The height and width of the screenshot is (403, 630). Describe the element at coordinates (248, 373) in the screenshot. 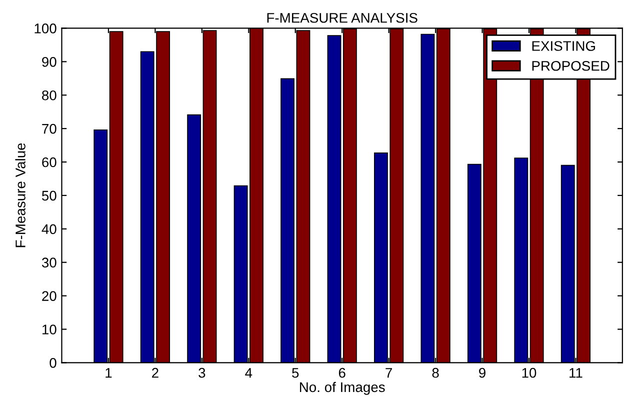

I see `x-tick-label: 4` at that location.